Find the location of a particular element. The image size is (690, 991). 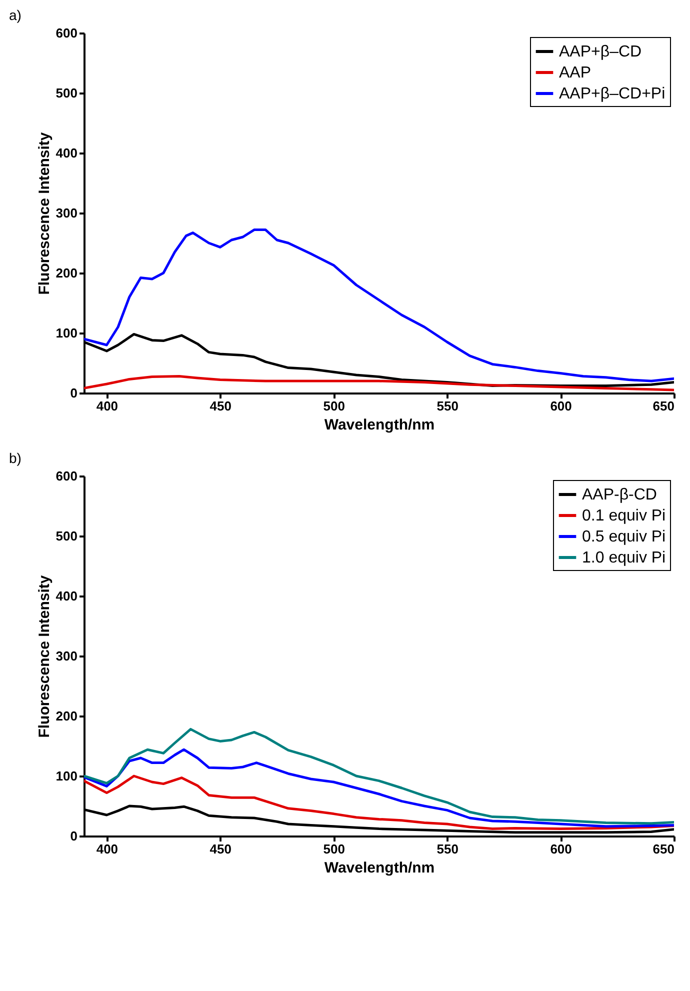

chart-title: b) is located at coordinates (15, 458).